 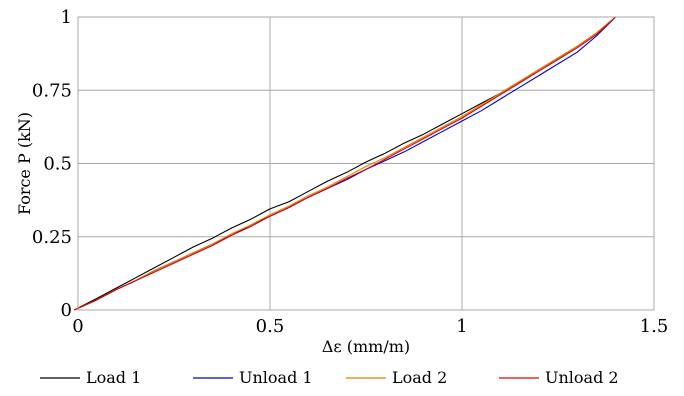 I want to click on x-tick-label-3: 1.5, so click(x=654, y=326).